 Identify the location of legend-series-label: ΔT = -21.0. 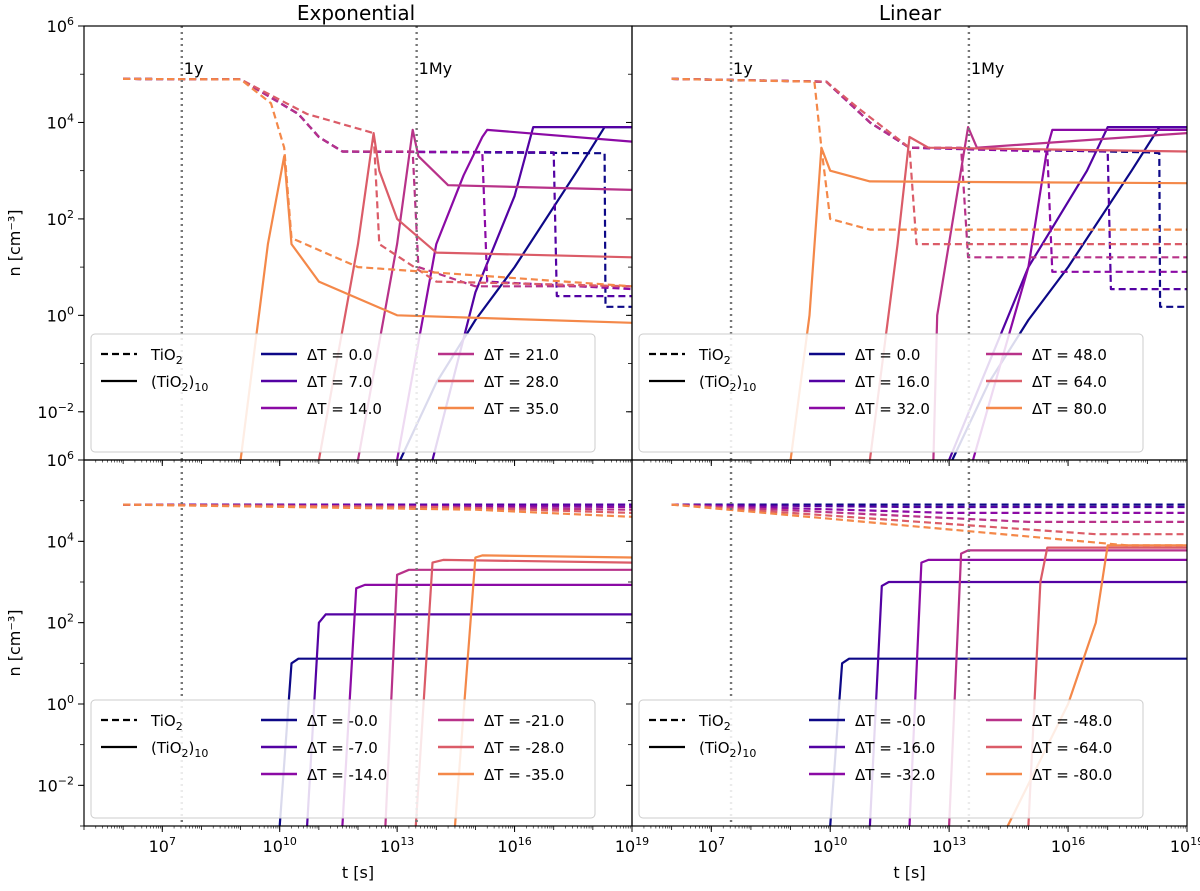
(524, 721).